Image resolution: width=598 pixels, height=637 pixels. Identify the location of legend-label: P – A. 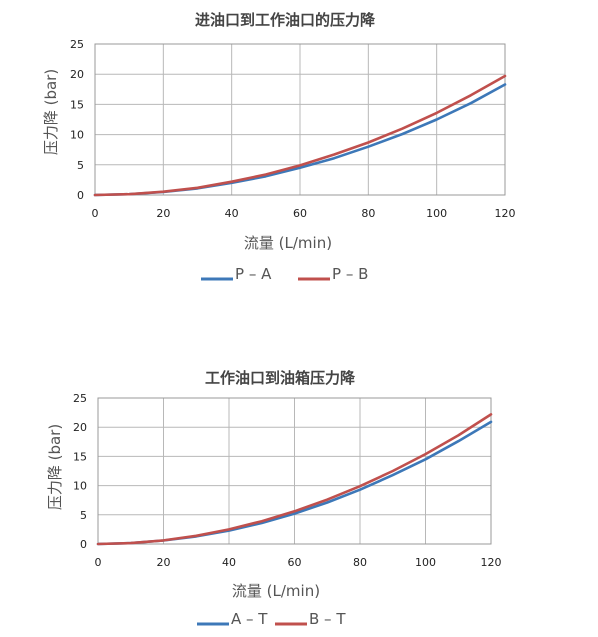
(253, 274).